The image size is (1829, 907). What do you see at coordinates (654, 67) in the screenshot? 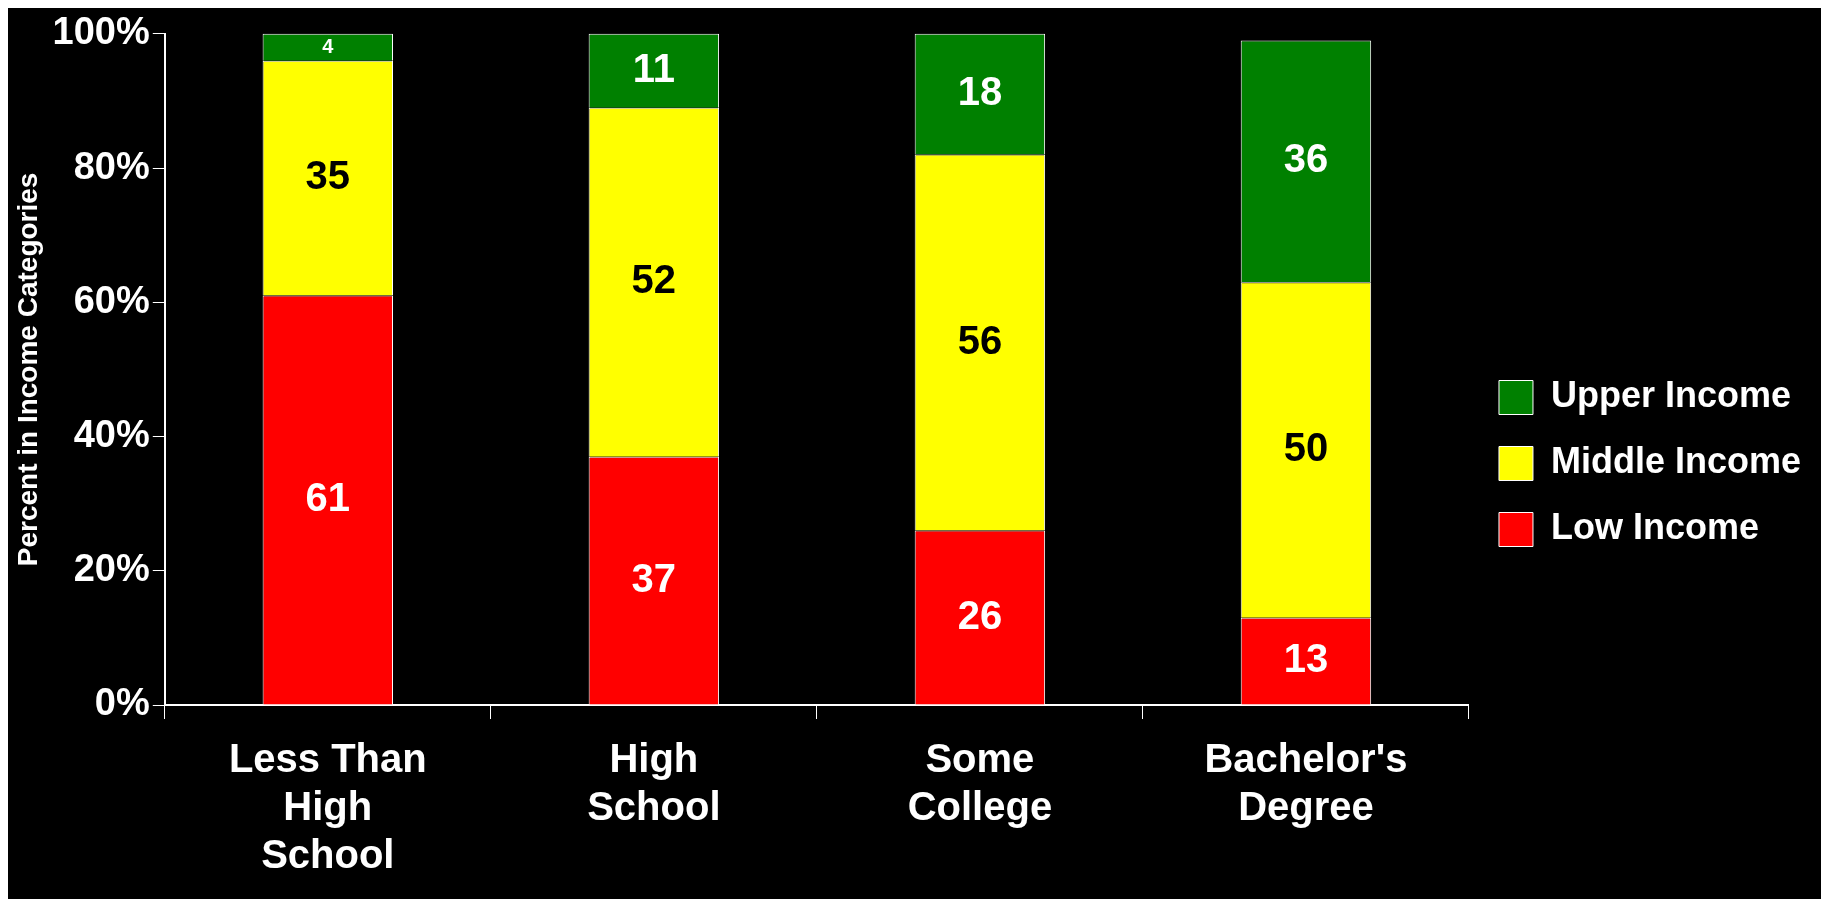
I see `data-label: 11` at bounding box center [654, 67].